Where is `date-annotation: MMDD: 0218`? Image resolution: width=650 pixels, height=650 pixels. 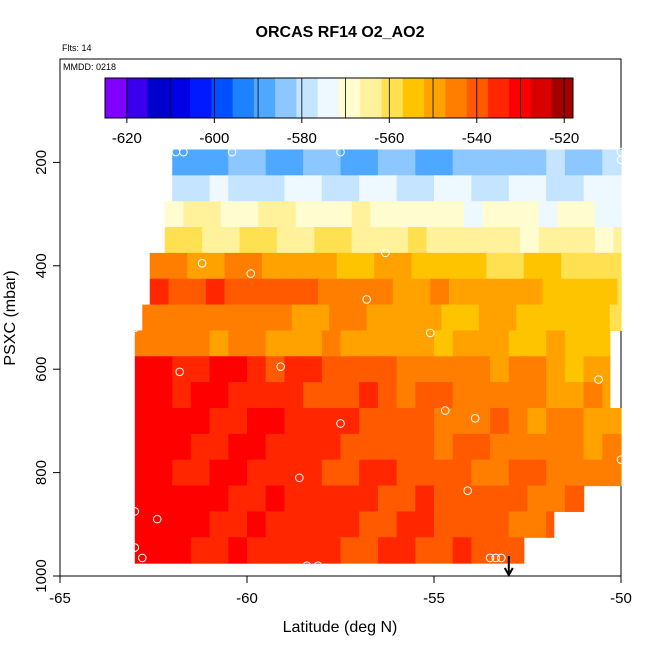 date-annotation: MMDD: 0218 is located at coordinates (89, 67).